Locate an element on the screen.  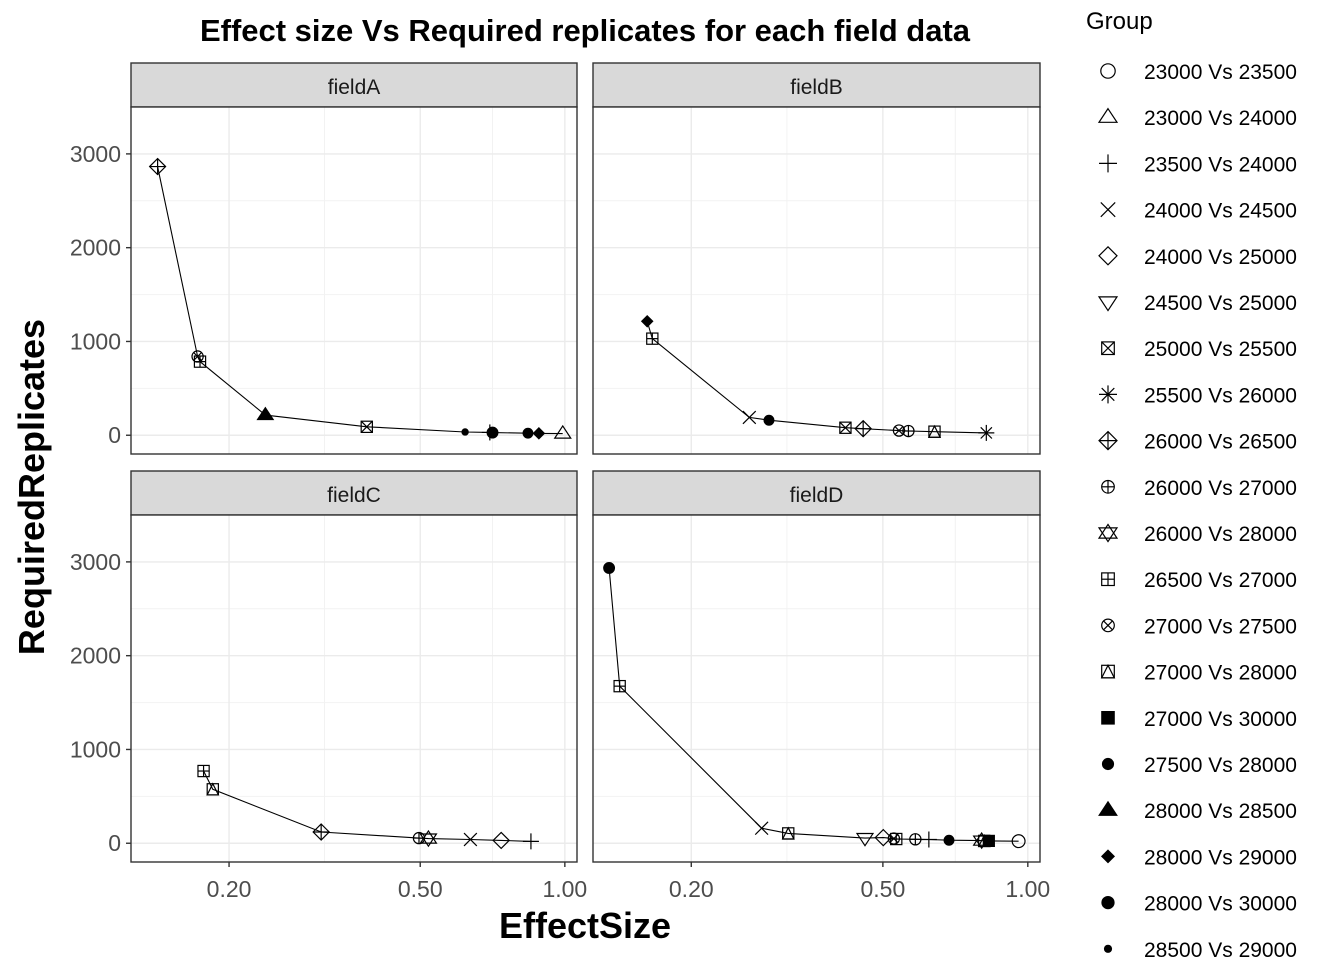
legend-item: 25500 Vs 26000 is located at coordinates (1198, 395).